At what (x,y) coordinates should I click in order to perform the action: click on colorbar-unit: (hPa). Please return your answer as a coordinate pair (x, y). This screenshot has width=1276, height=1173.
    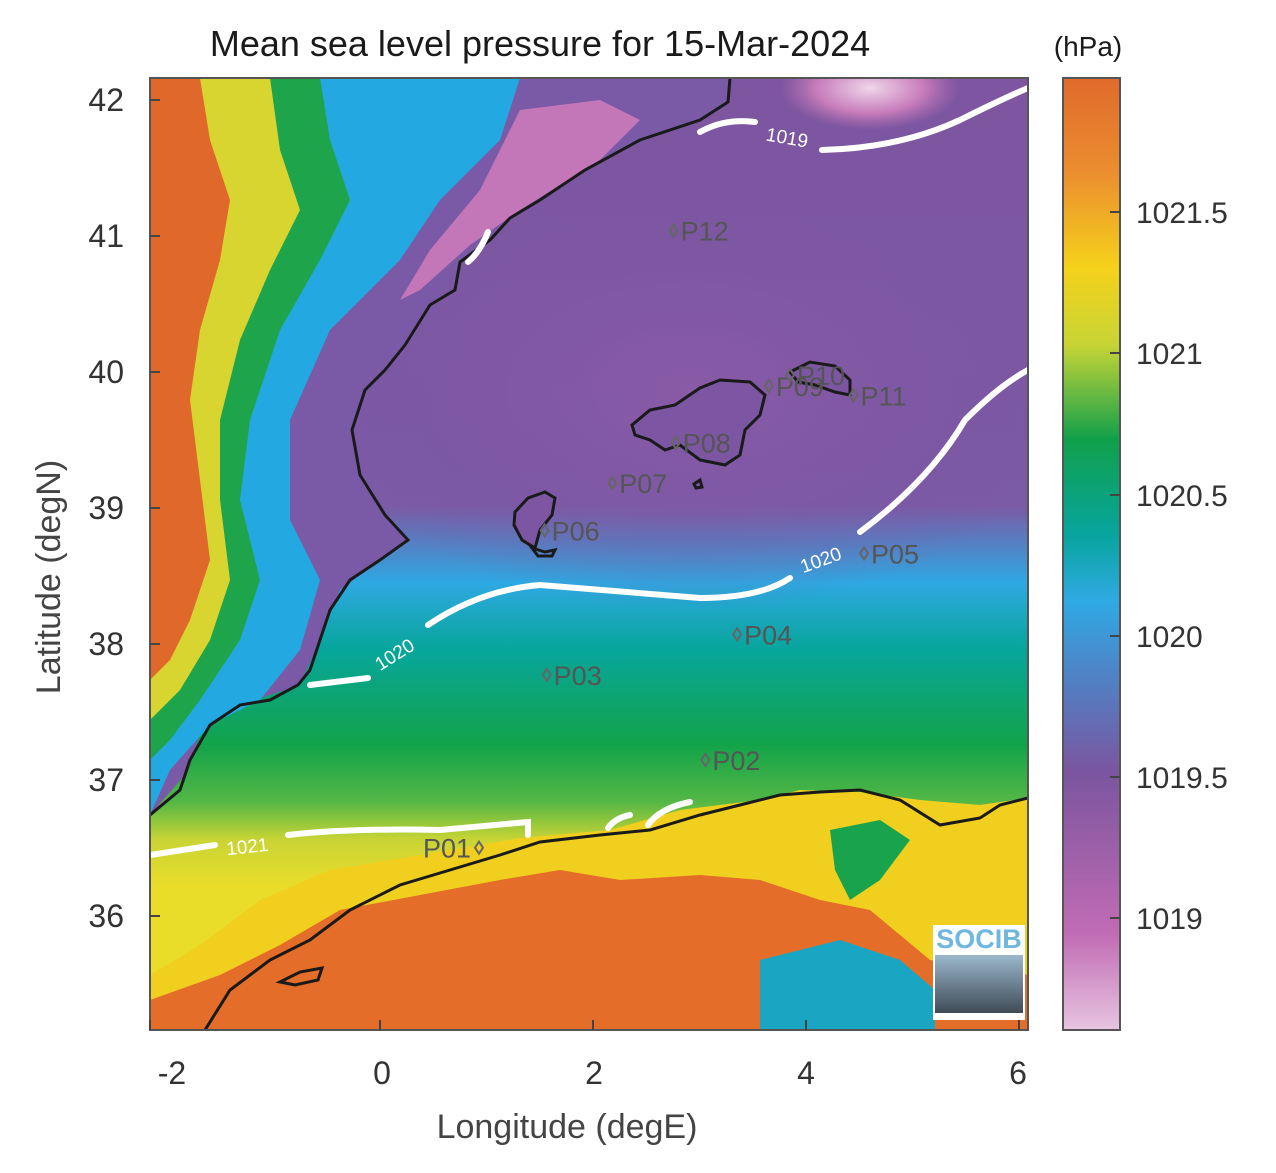
    Looking at the image, I should click on (1088, 46).